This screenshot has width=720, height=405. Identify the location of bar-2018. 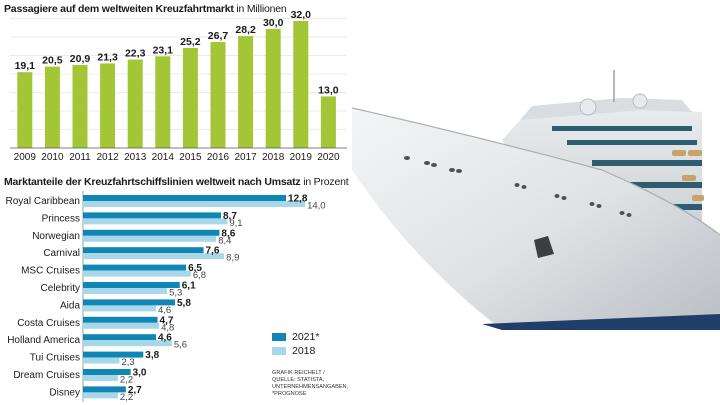
(273, 88).